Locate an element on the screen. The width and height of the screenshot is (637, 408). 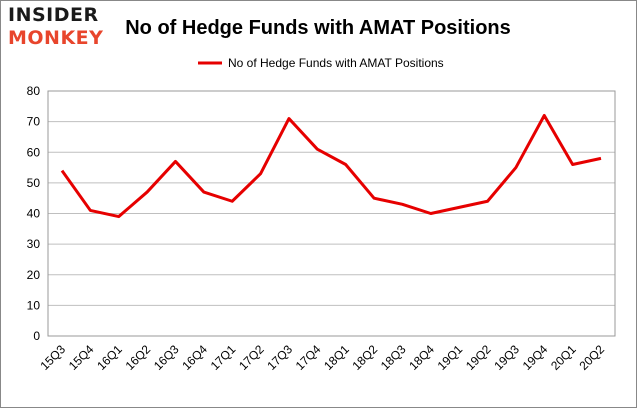
x-tick-label: 17Q1 is located at coordinates (223, 357).